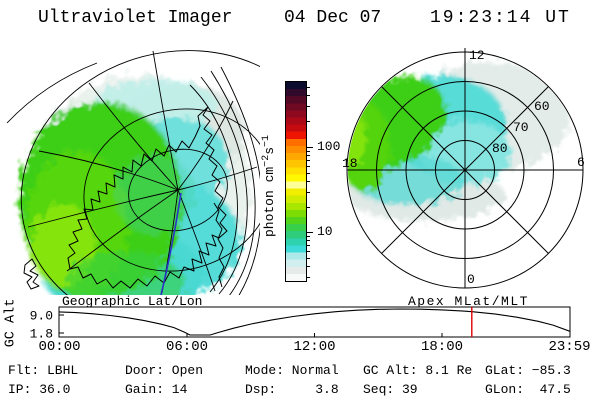 The height and width of the screenshot is (400, 600). Describe the element at coordinates (528, 389) in the screenshot. I see `status-glon: GLon: 47.5` at that location.